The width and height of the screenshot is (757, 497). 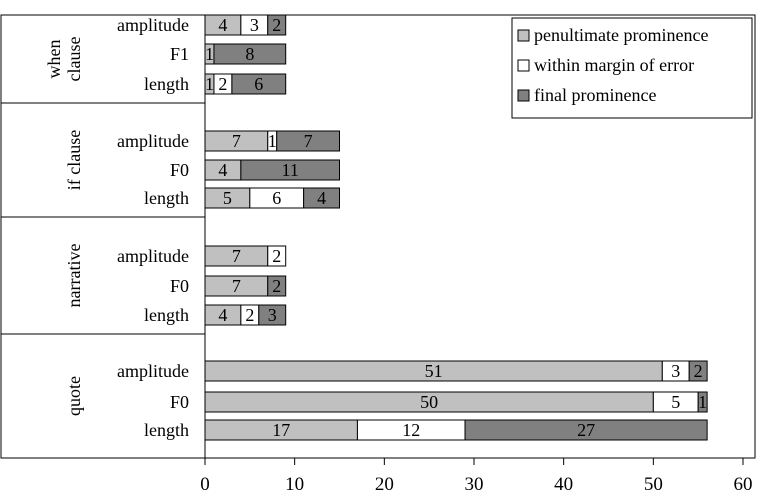 I want to click on bar-value-label: 8, so click(x=249, y=54).